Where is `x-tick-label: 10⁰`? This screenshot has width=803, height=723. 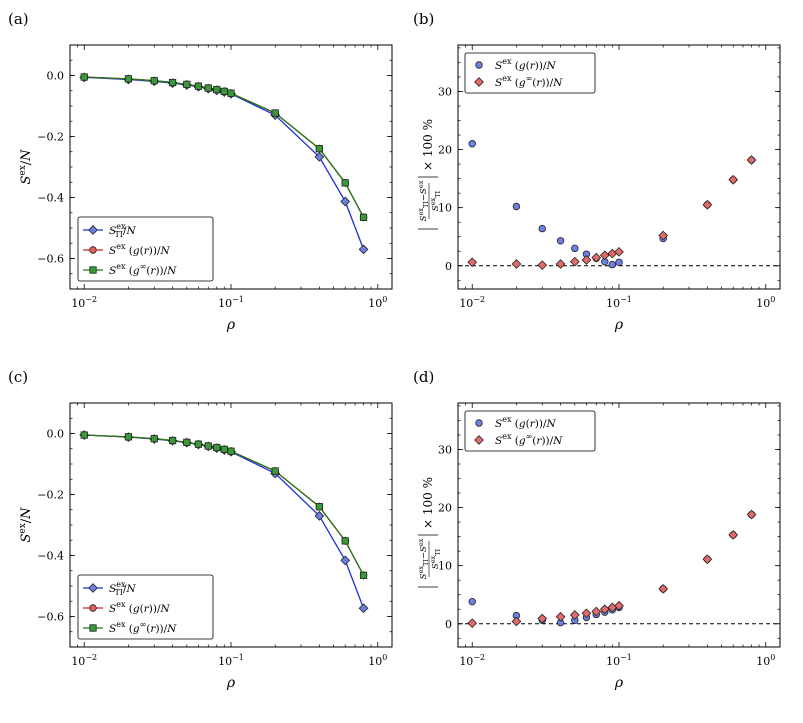
x-tick-label: 10⁰ is located at coordinates (377, 660).